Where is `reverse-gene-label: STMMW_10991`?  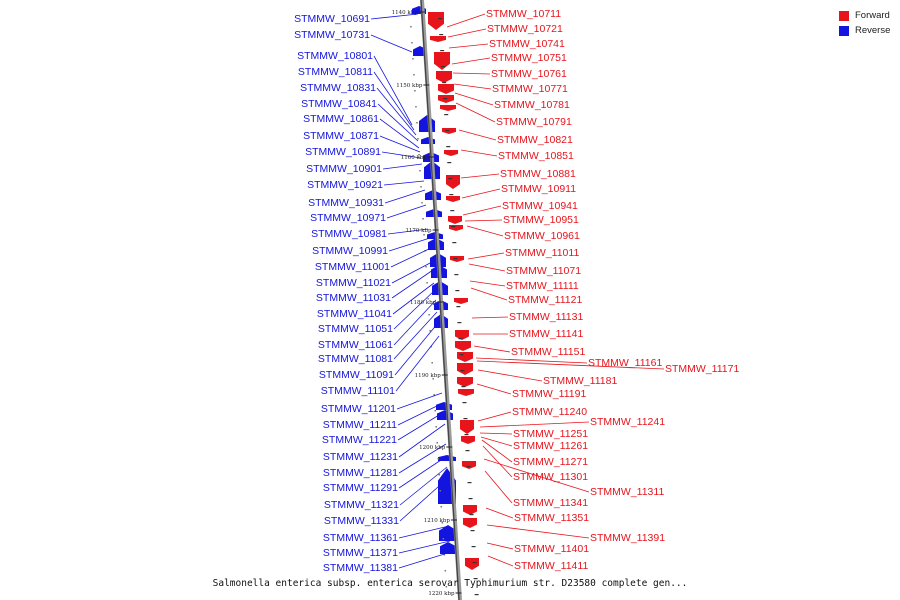 reverse-gene-label: STMMW_10991 is located at coordinates (350, 251).